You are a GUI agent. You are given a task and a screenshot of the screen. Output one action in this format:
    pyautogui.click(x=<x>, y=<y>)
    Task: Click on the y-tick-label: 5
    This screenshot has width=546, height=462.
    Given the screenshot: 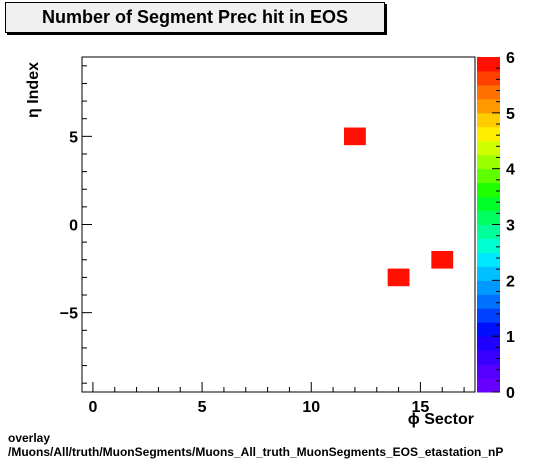 What is the action you would take?
    pyautogui.click(x=73, y=137)
    